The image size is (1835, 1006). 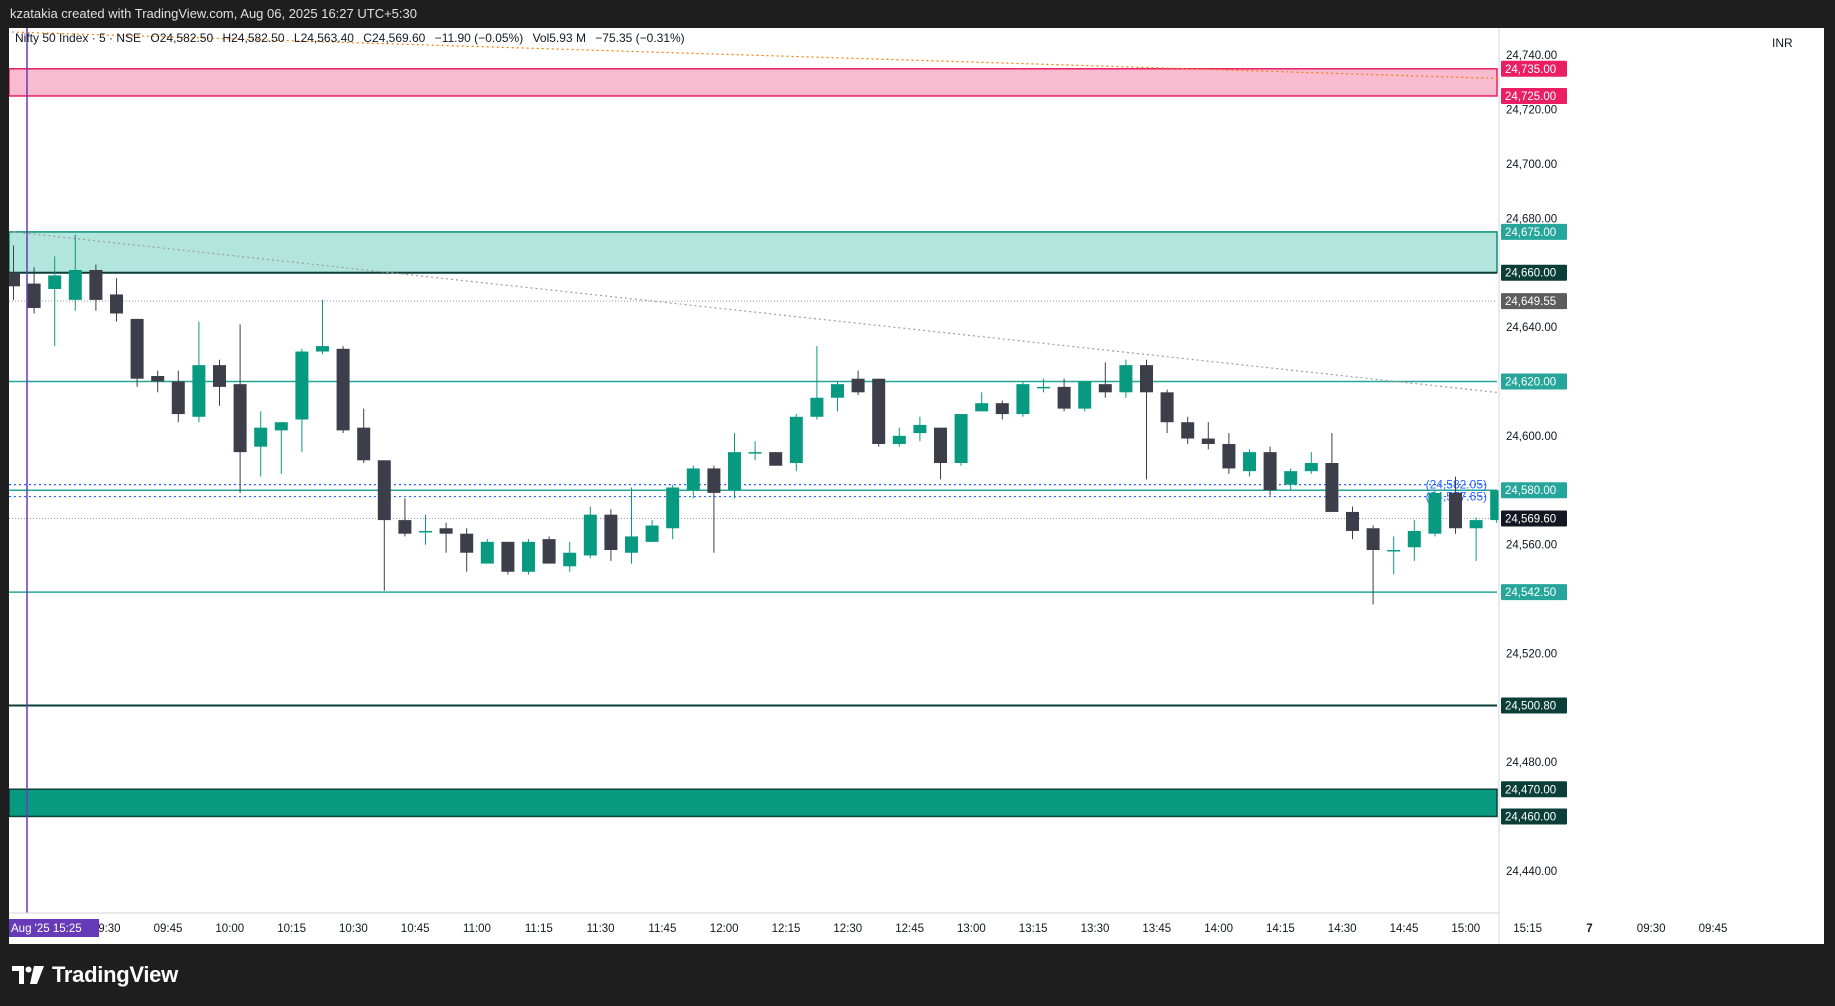 What do you see at coordinates (1530, 817) in the screenshot?
I see `support-zone-price-label: 24,460.00` at bounding box center [1530, 817].